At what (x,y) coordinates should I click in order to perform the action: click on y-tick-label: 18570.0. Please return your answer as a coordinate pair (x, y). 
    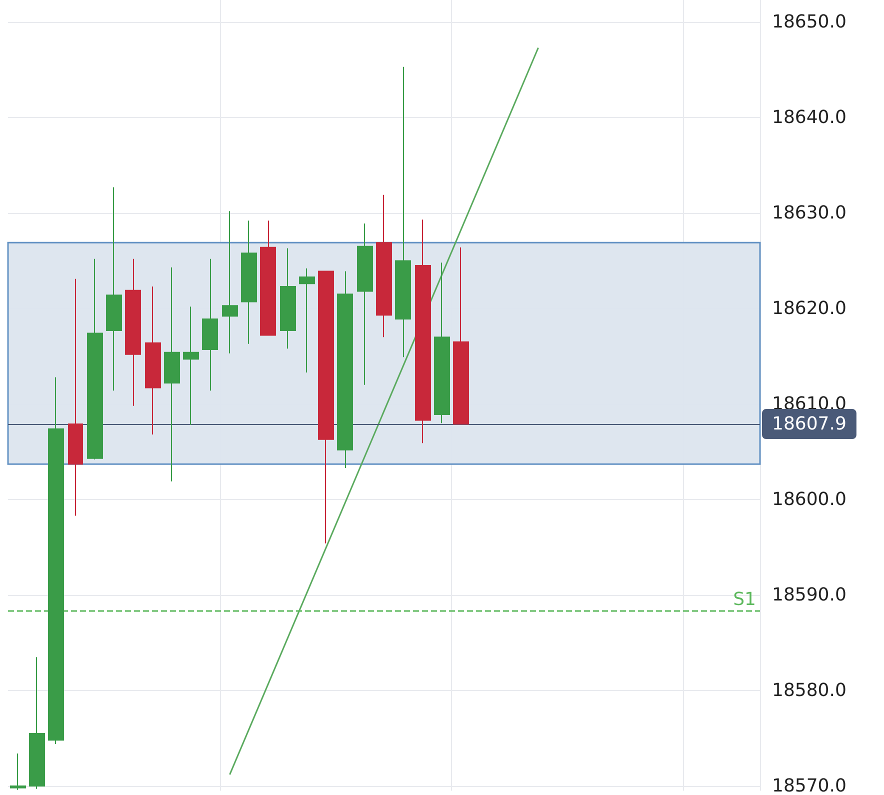
    Looking at the image, I should click on (809, 785).